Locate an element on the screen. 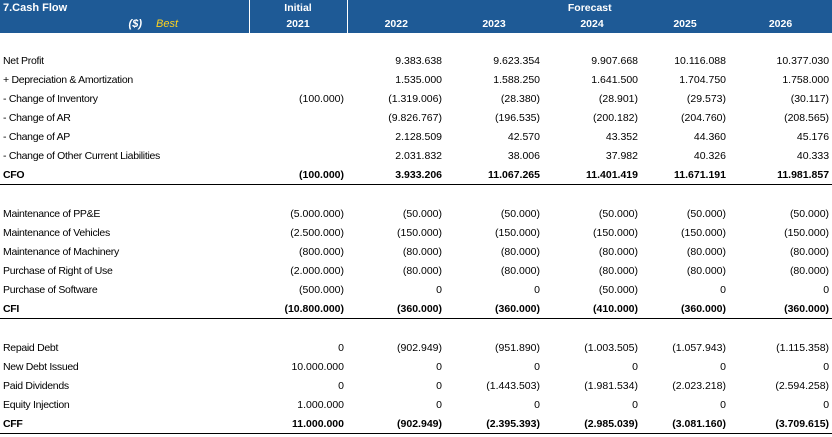  forecast-value-cell: (9.826.767) is located at coordinates (415, 117).